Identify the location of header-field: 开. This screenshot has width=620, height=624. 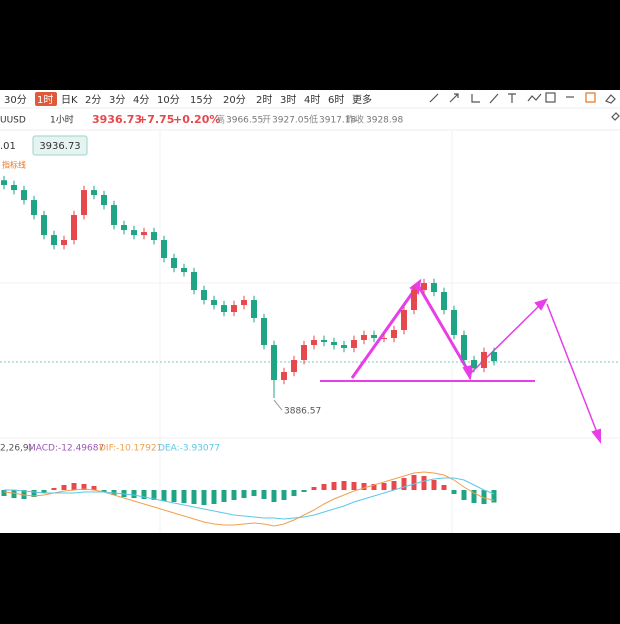
(266, 120).